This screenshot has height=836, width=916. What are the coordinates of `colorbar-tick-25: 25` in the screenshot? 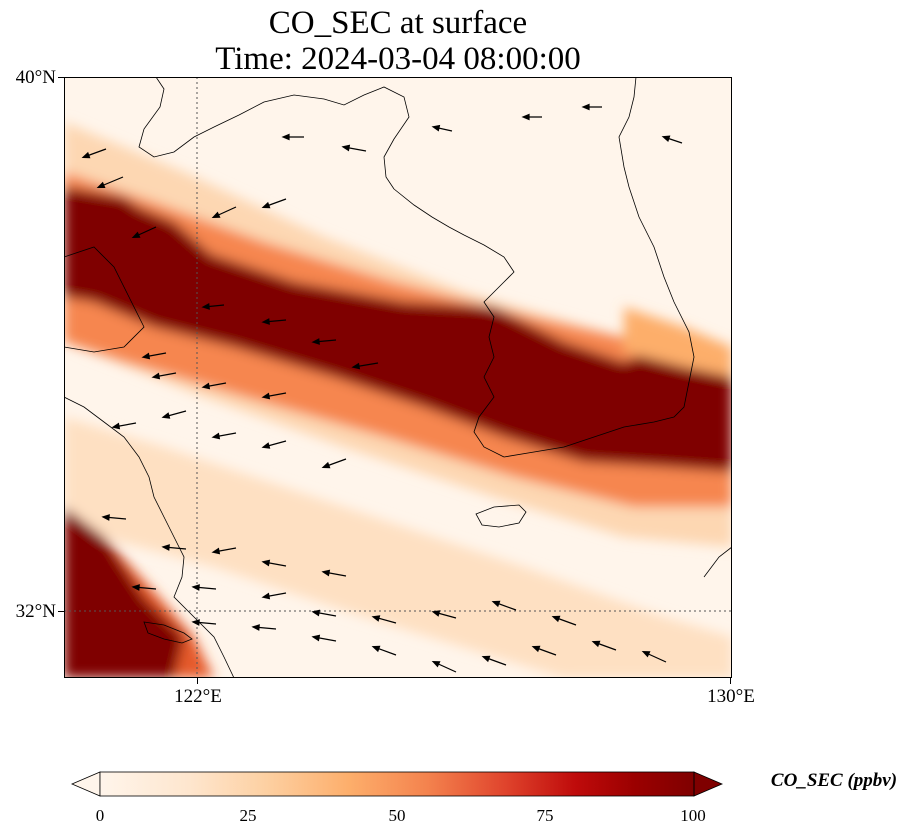 It's located at (248, 815).